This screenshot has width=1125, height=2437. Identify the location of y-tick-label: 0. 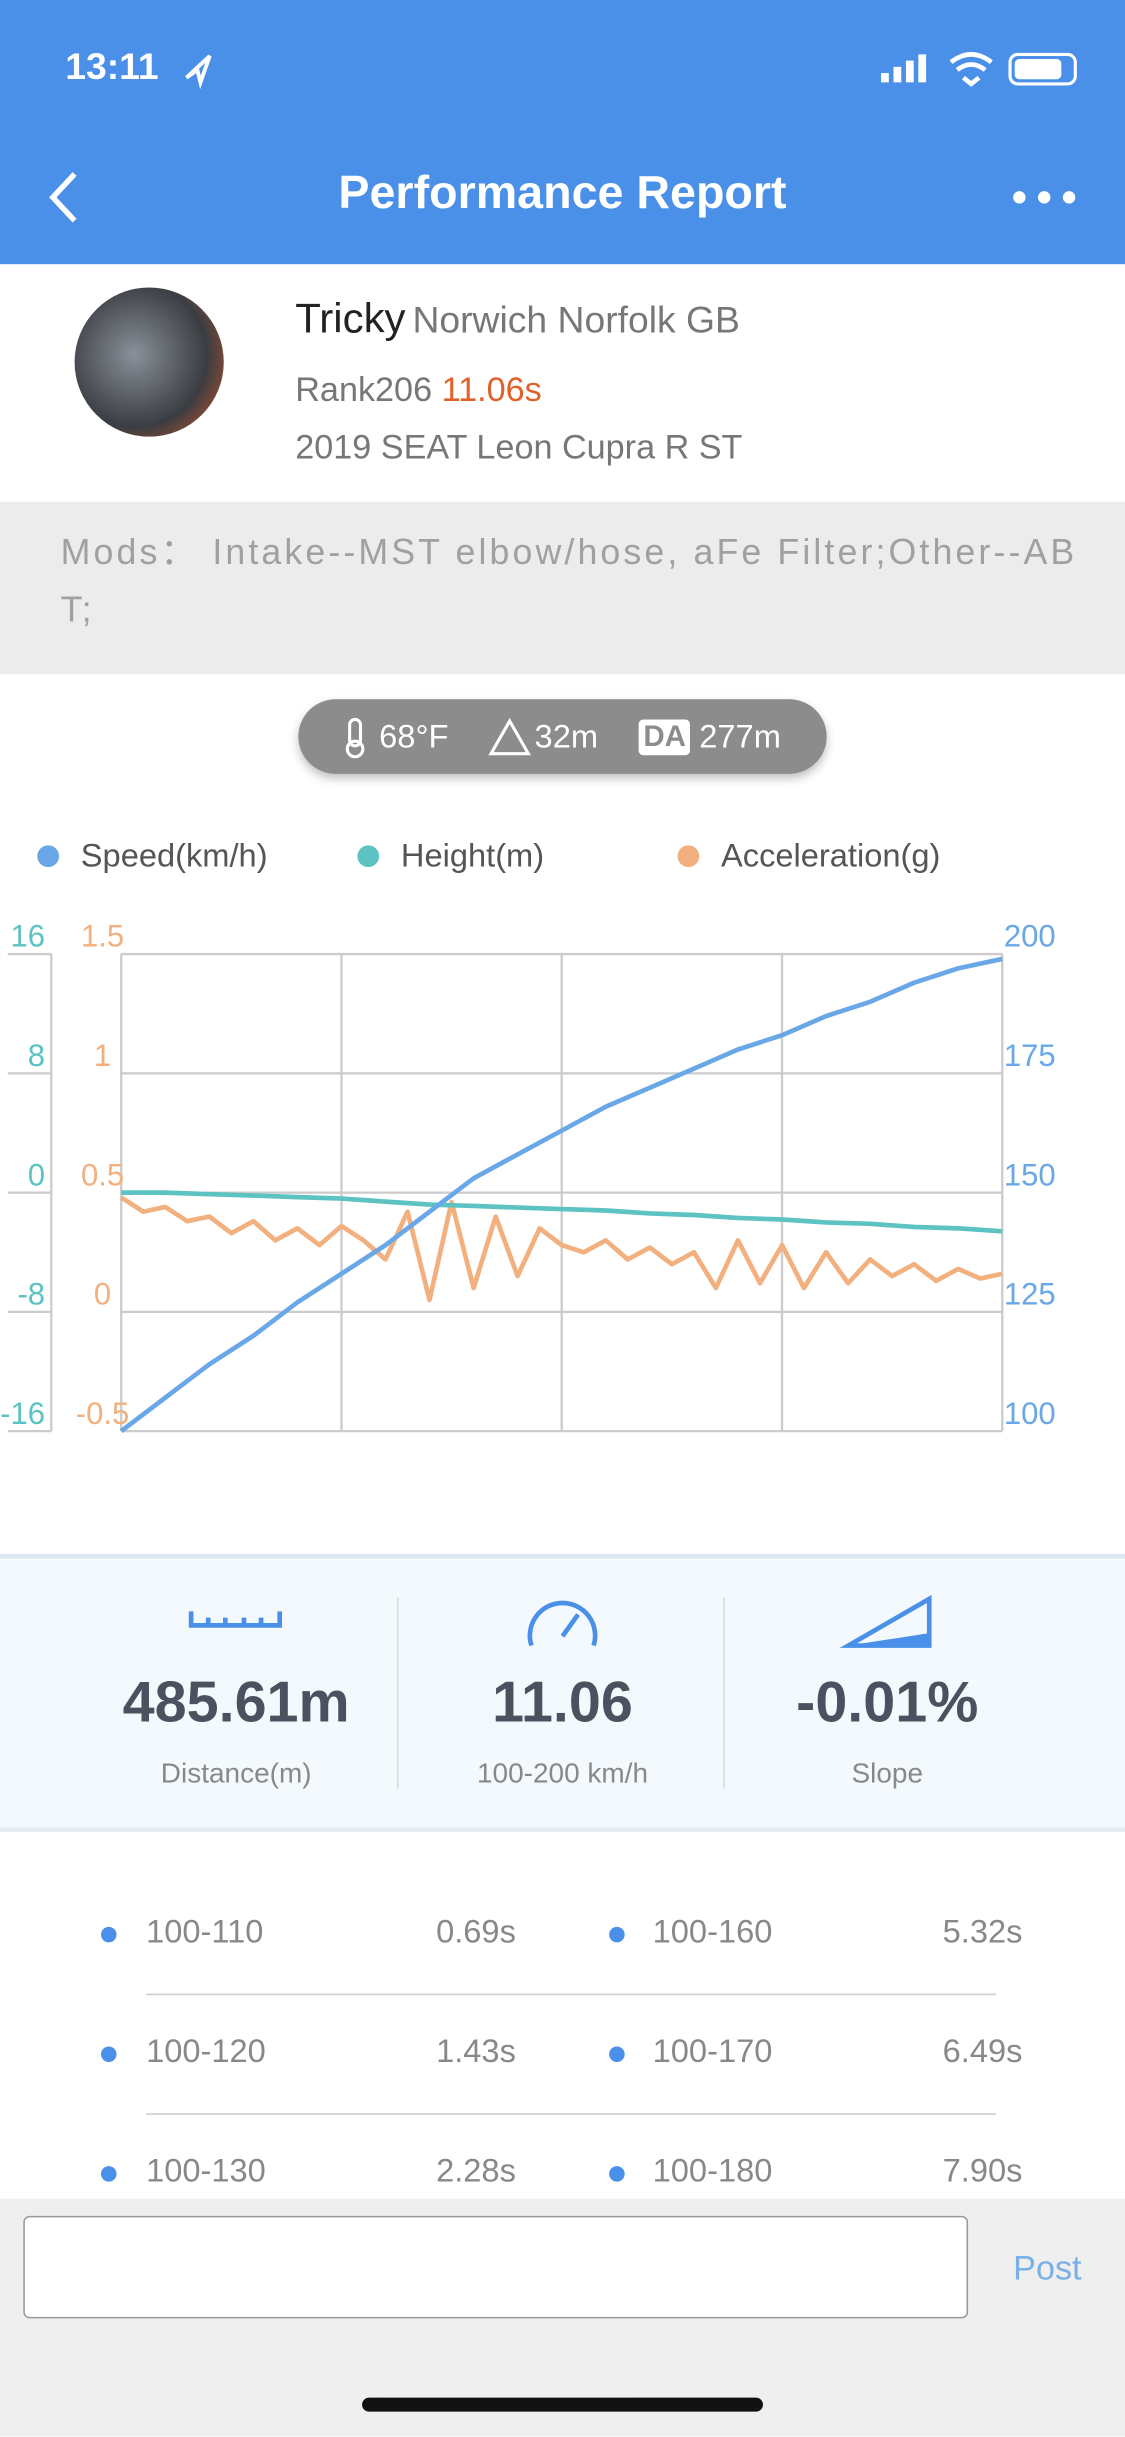
(36, 1174).